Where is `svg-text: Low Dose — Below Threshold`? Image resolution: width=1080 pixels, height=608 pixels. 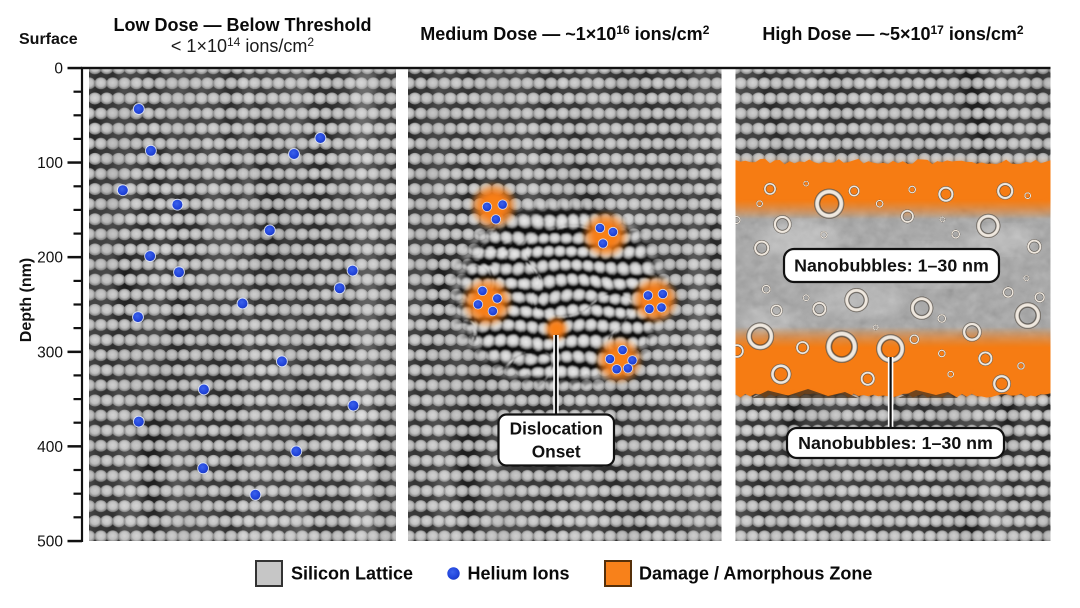
svg-text: Low Dose — Below Threshold is located at coordinates (242, 25).